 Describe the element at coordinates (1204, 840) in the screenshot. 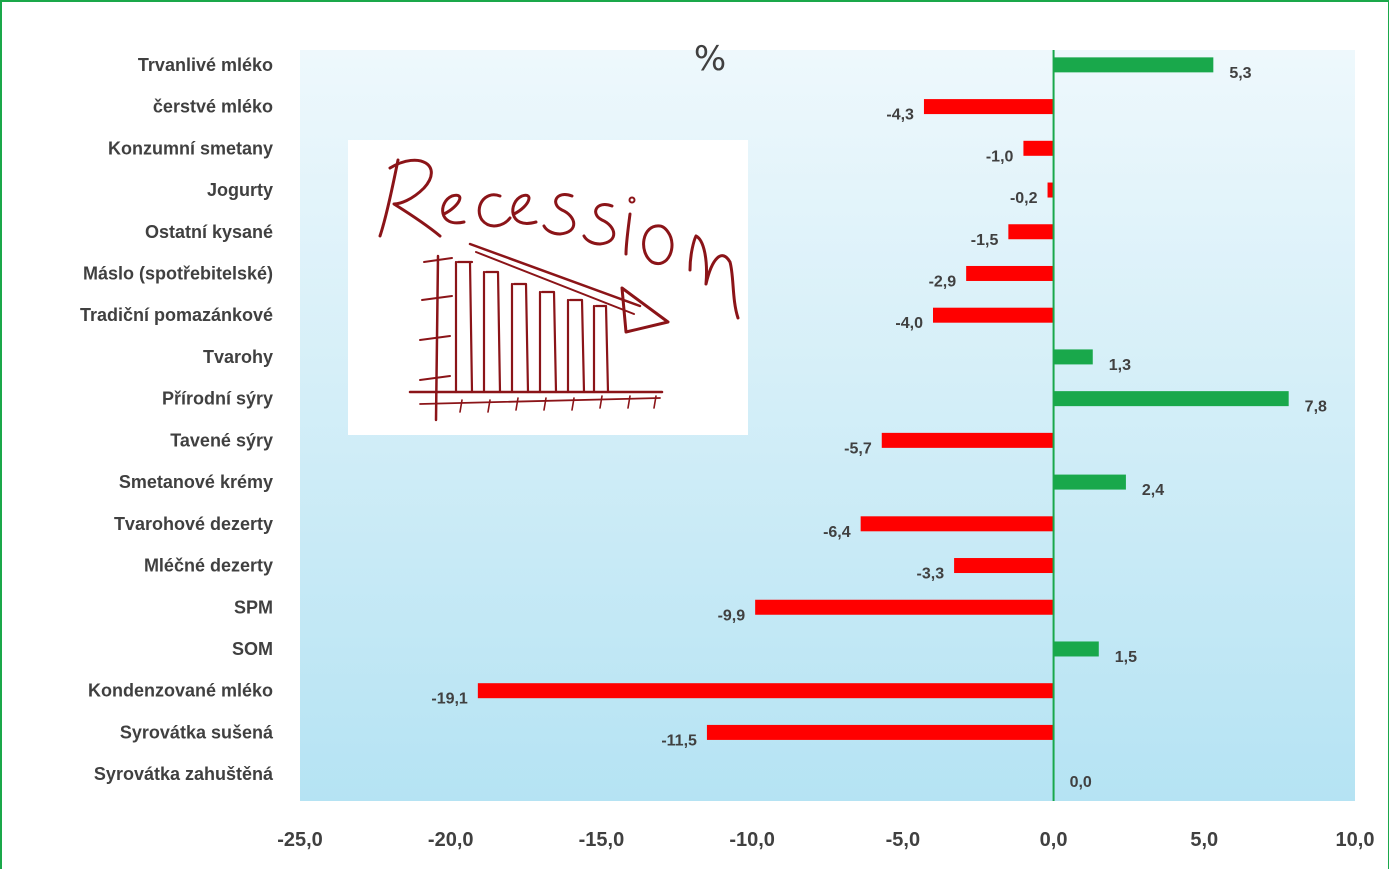

I see `x-tick-label: 5,0` at that location.